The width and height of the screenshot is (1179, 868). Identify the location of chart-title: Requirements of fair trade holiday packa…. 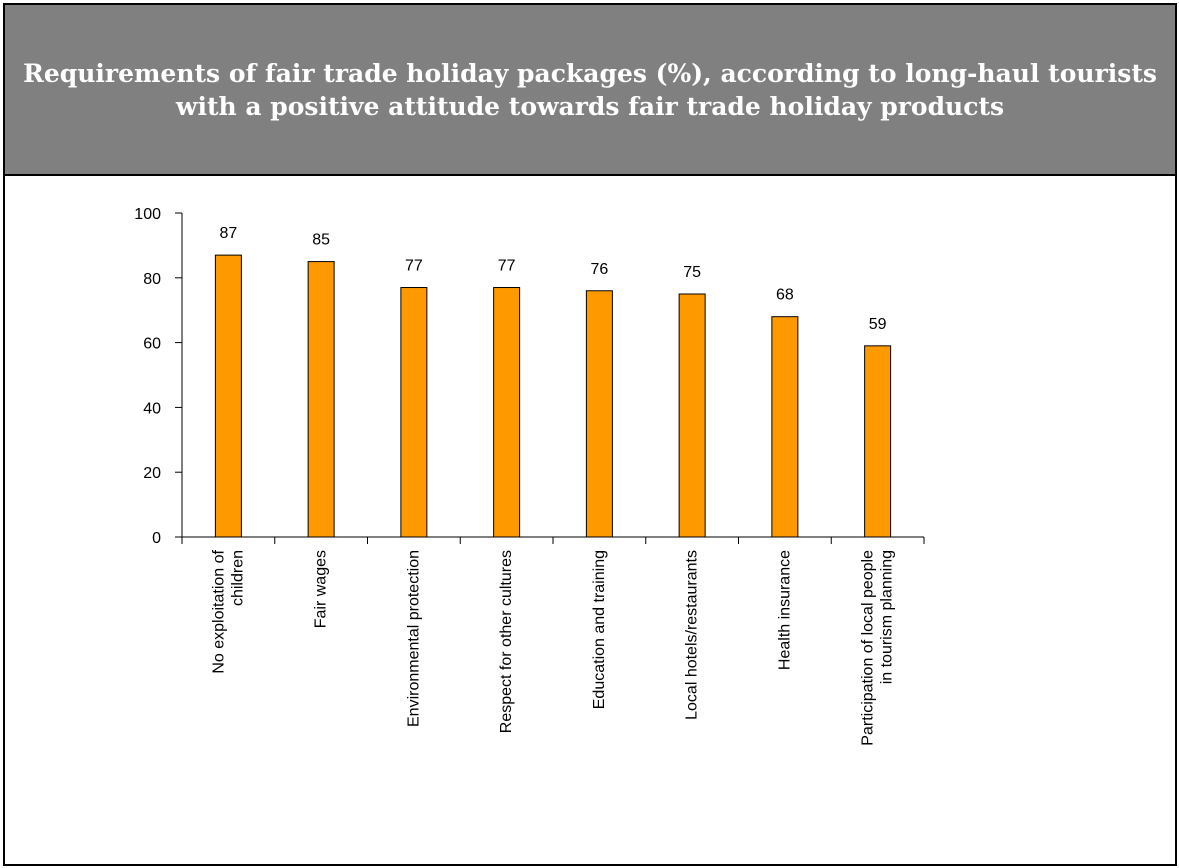
(590, 89).